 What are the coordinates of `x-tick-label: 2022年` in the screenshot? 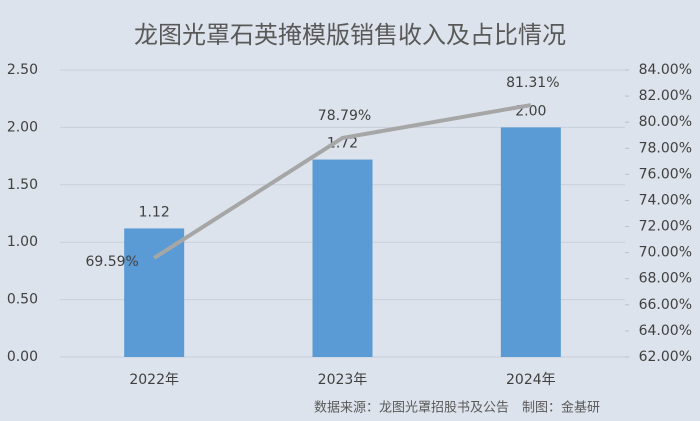 It's located at (154, 380).